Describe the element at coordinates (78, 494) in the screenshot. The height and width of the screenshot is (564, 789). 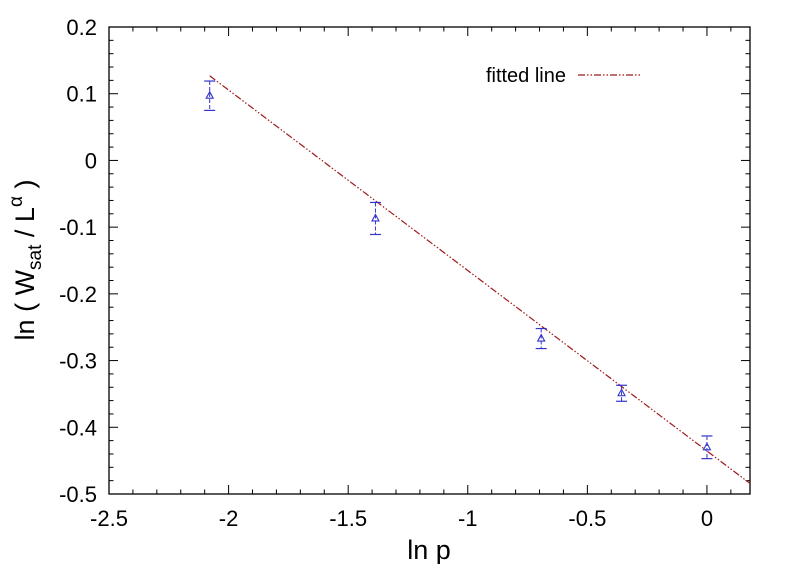
I see `y-tick-label: -0.5` at that location.